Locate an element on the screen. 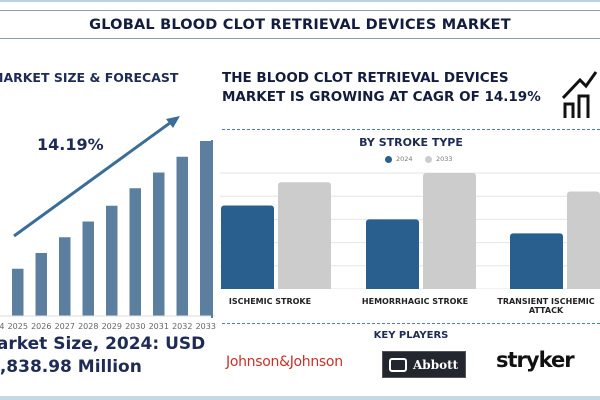 The width and height of the screenshot is (600, 400). category-label: TRANSIENT ISCHEMIC ATTACK is located at coordinates (546, 306).